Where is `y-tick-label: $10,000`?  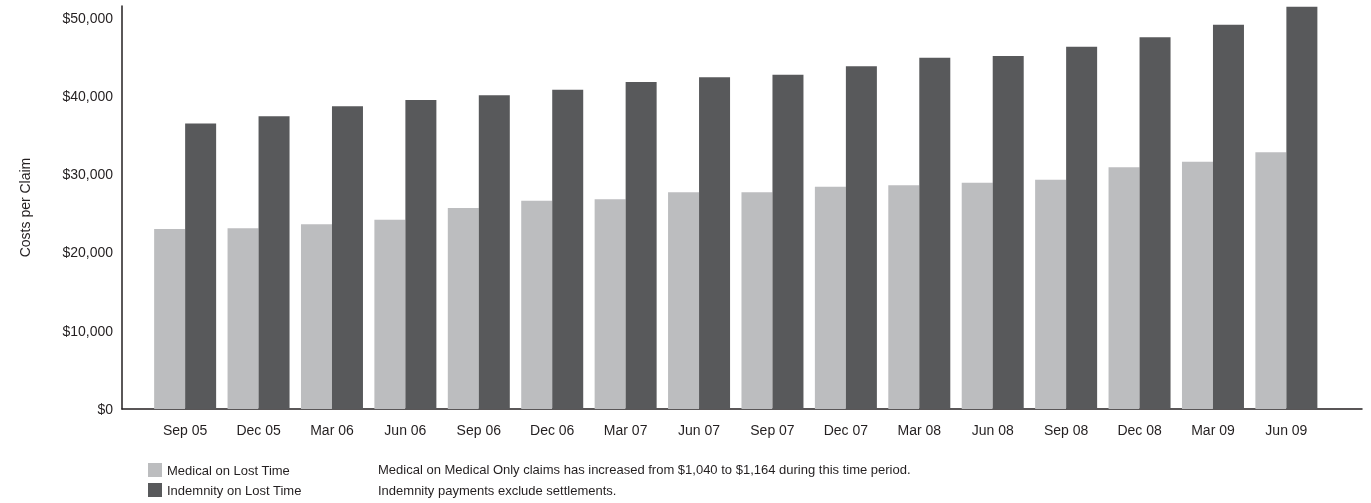 y-tick-label: $10,000 is located at coordinates (88, 330).